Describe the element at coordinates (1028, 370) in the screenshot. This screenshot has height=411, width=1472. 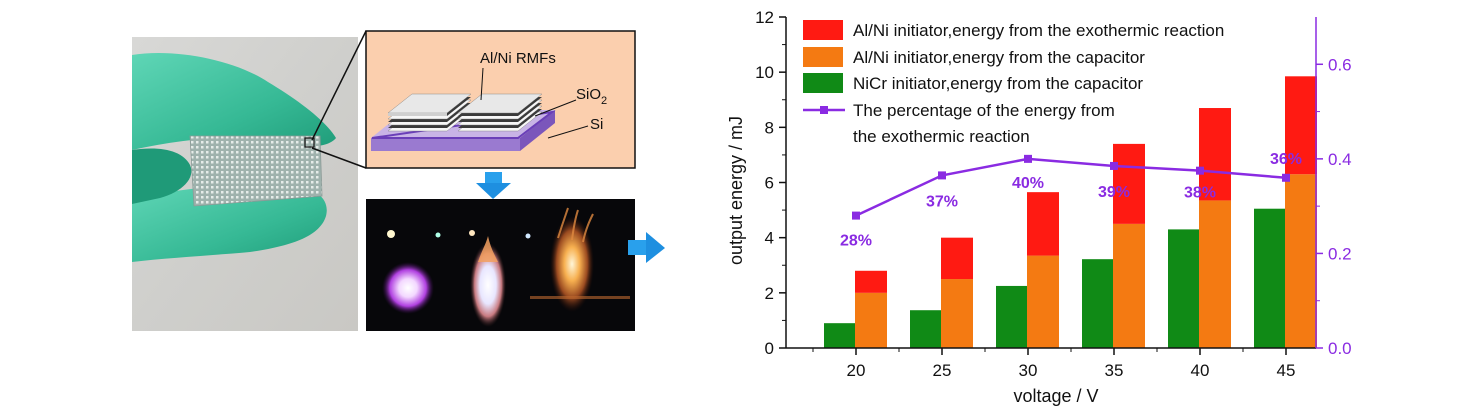
I see `x-tick-label: 30` at that location.